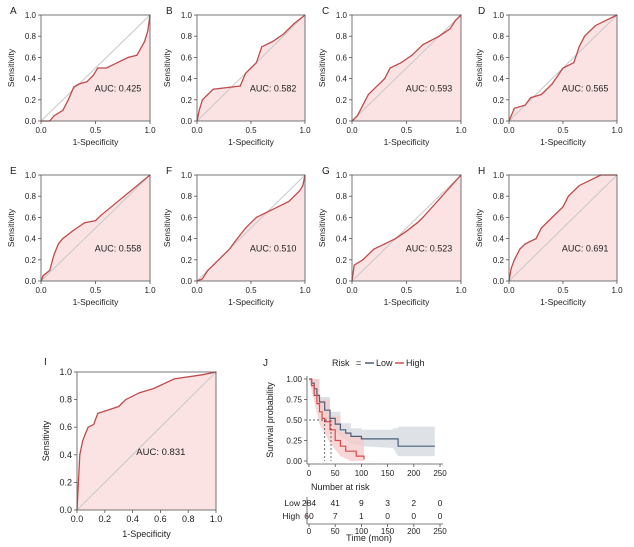  Describe the element at coordinates (325, 11) in the screenshot. I see `panel-label: C` at that location.